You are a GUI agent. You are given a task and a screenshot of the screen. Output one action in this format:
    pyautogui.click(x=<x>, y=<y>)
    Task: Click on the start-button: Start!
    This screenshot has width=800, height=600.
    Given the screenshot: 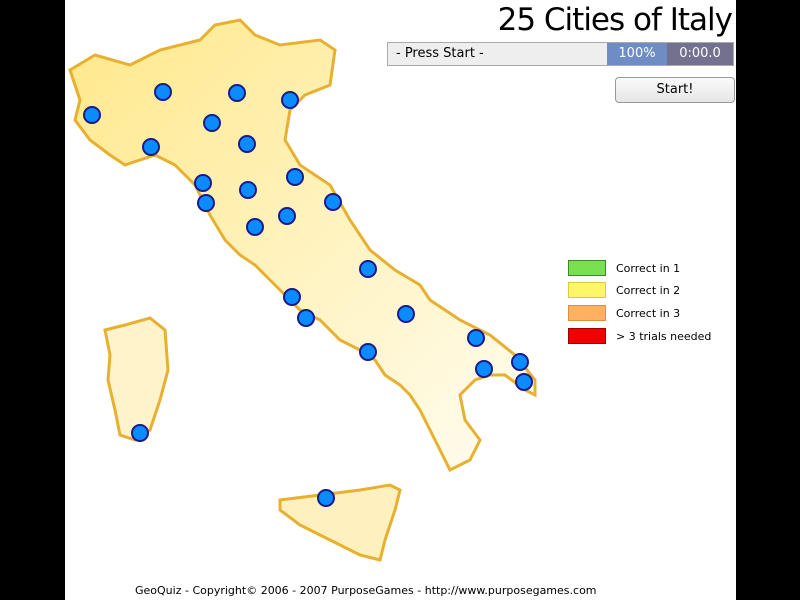 What is the action you would take?
    pyautogui.click(x=675, y=90)
    